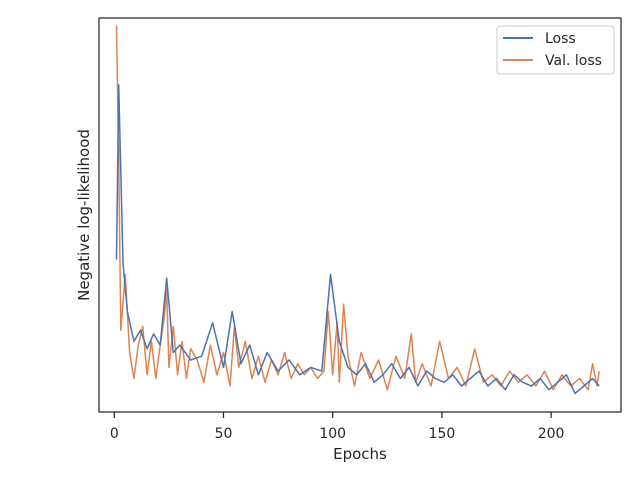  What do you see at coordinates (360, 454) in the screenshot?
I see `x-axis-label: Epochs` at bounding box center [360, 454].